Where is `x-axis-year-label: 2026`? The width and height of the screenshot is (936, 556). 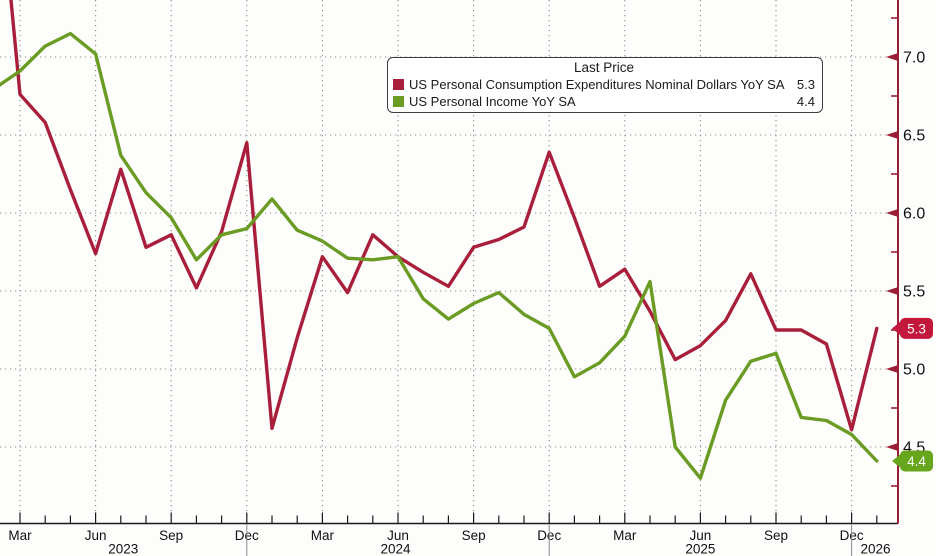
x-axis-year-label: 2026 is located at coordinates (875, 549).